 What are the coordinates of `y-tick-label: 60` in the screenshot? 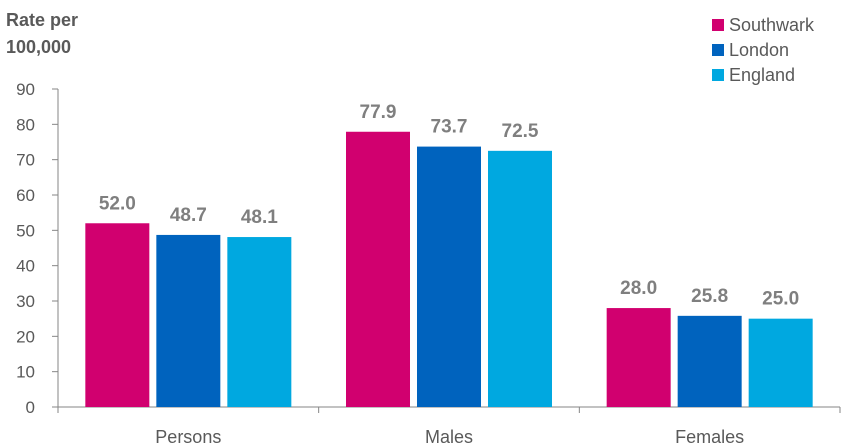 It's located at (25, 195).